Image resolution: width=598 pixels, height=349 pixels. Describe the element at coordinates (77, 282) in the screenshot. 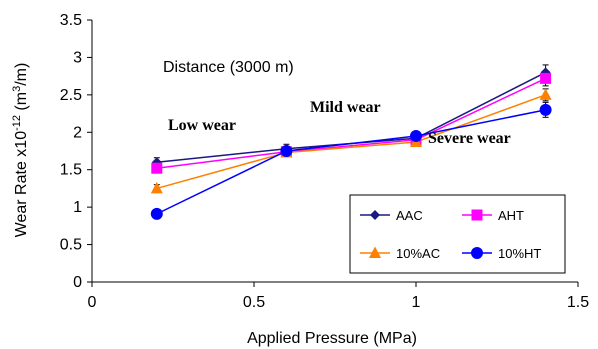

I see `y-tick-label: 0` at that location.